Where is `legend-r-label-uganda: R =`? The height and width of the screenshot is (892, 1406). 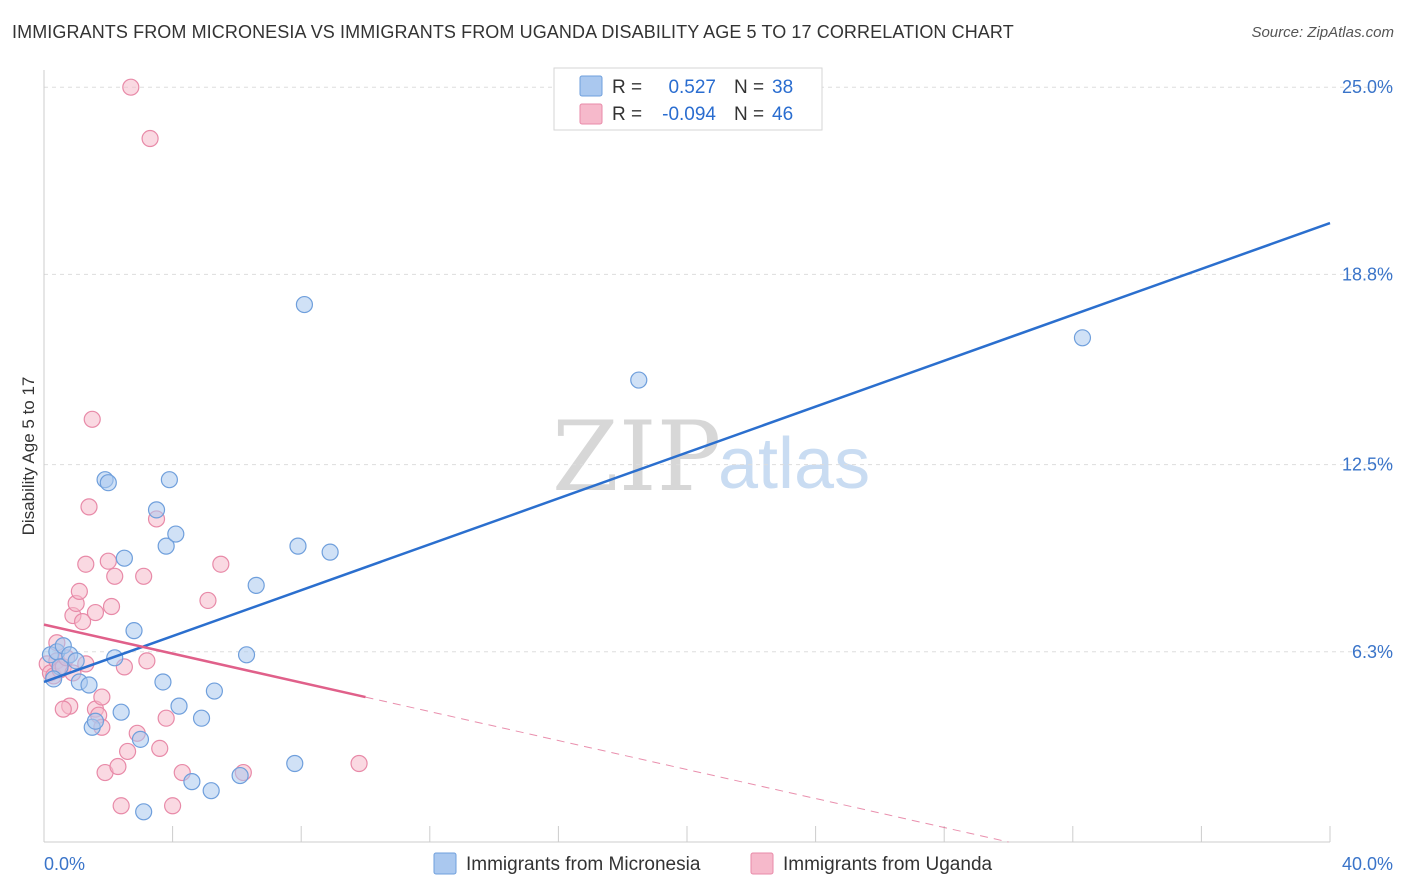 legend-r-label-uganda: R = is located at coordinates (627, 114).